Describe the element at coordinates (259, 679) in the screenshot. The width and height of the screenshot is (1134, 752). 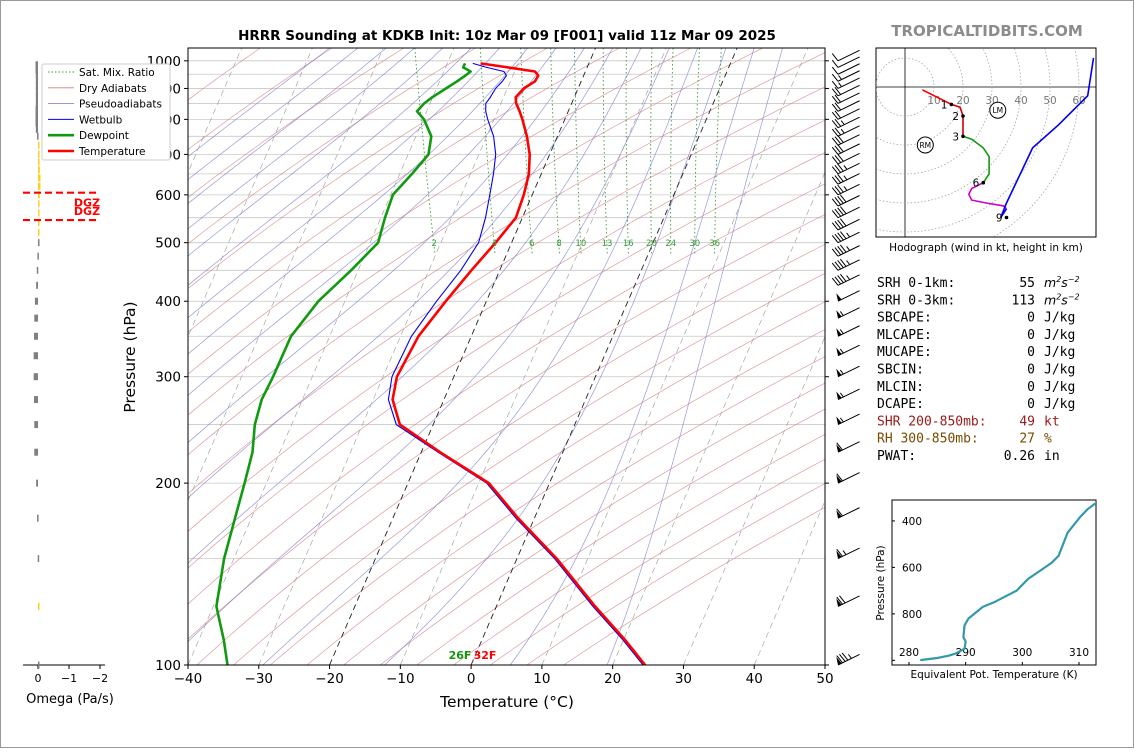
I see `x-tick-label: −30` at that location.